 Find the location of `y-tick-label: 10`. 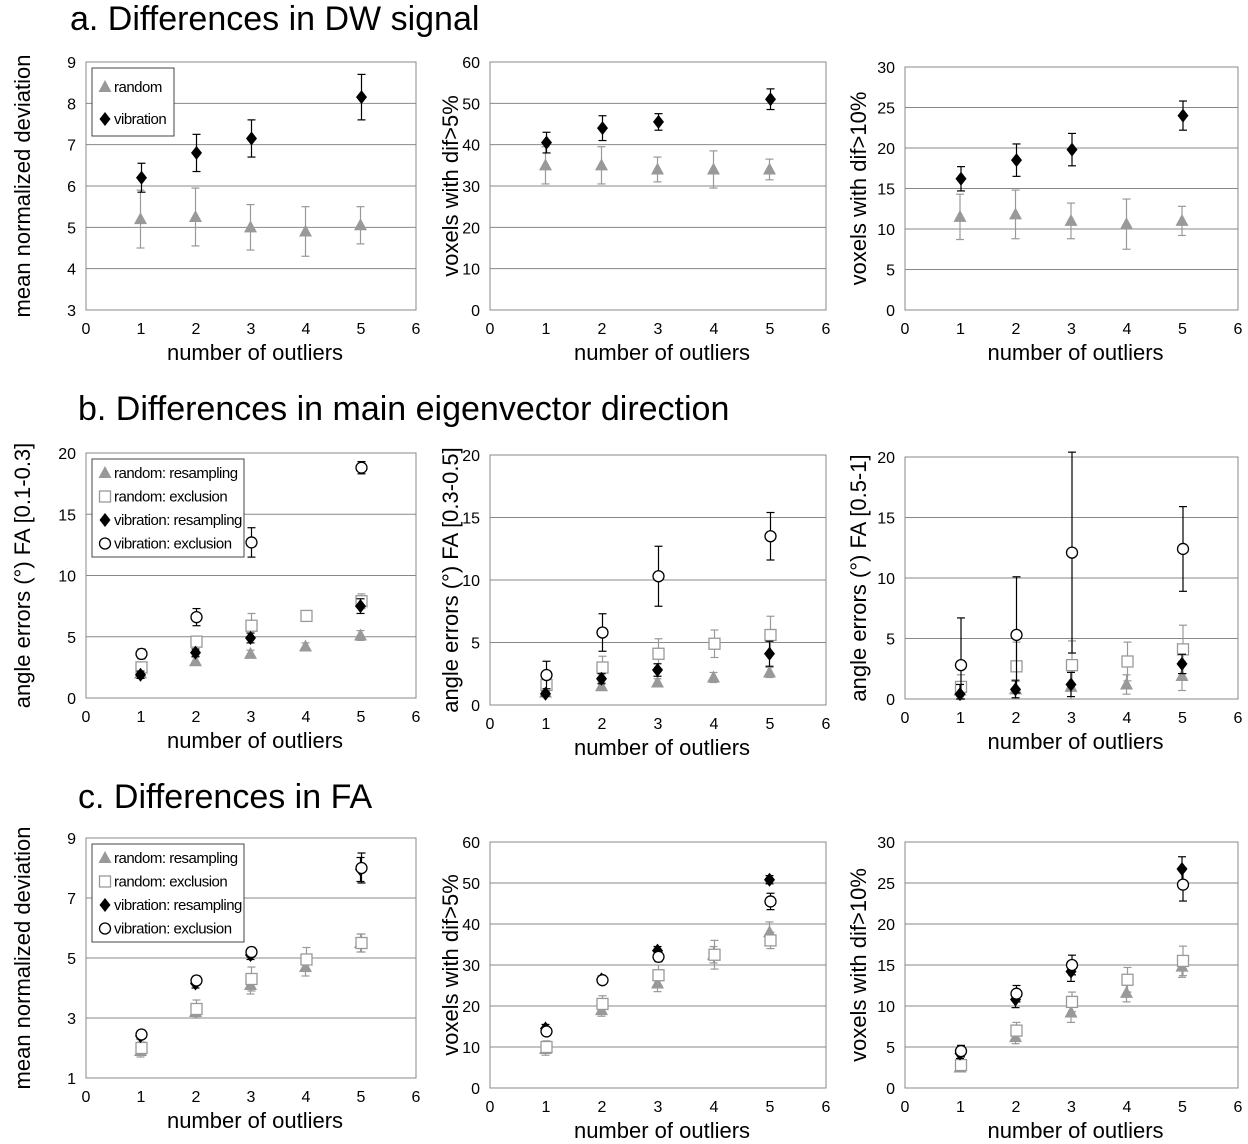

y-tick-label: 10 is located at coordinates (886, 579).